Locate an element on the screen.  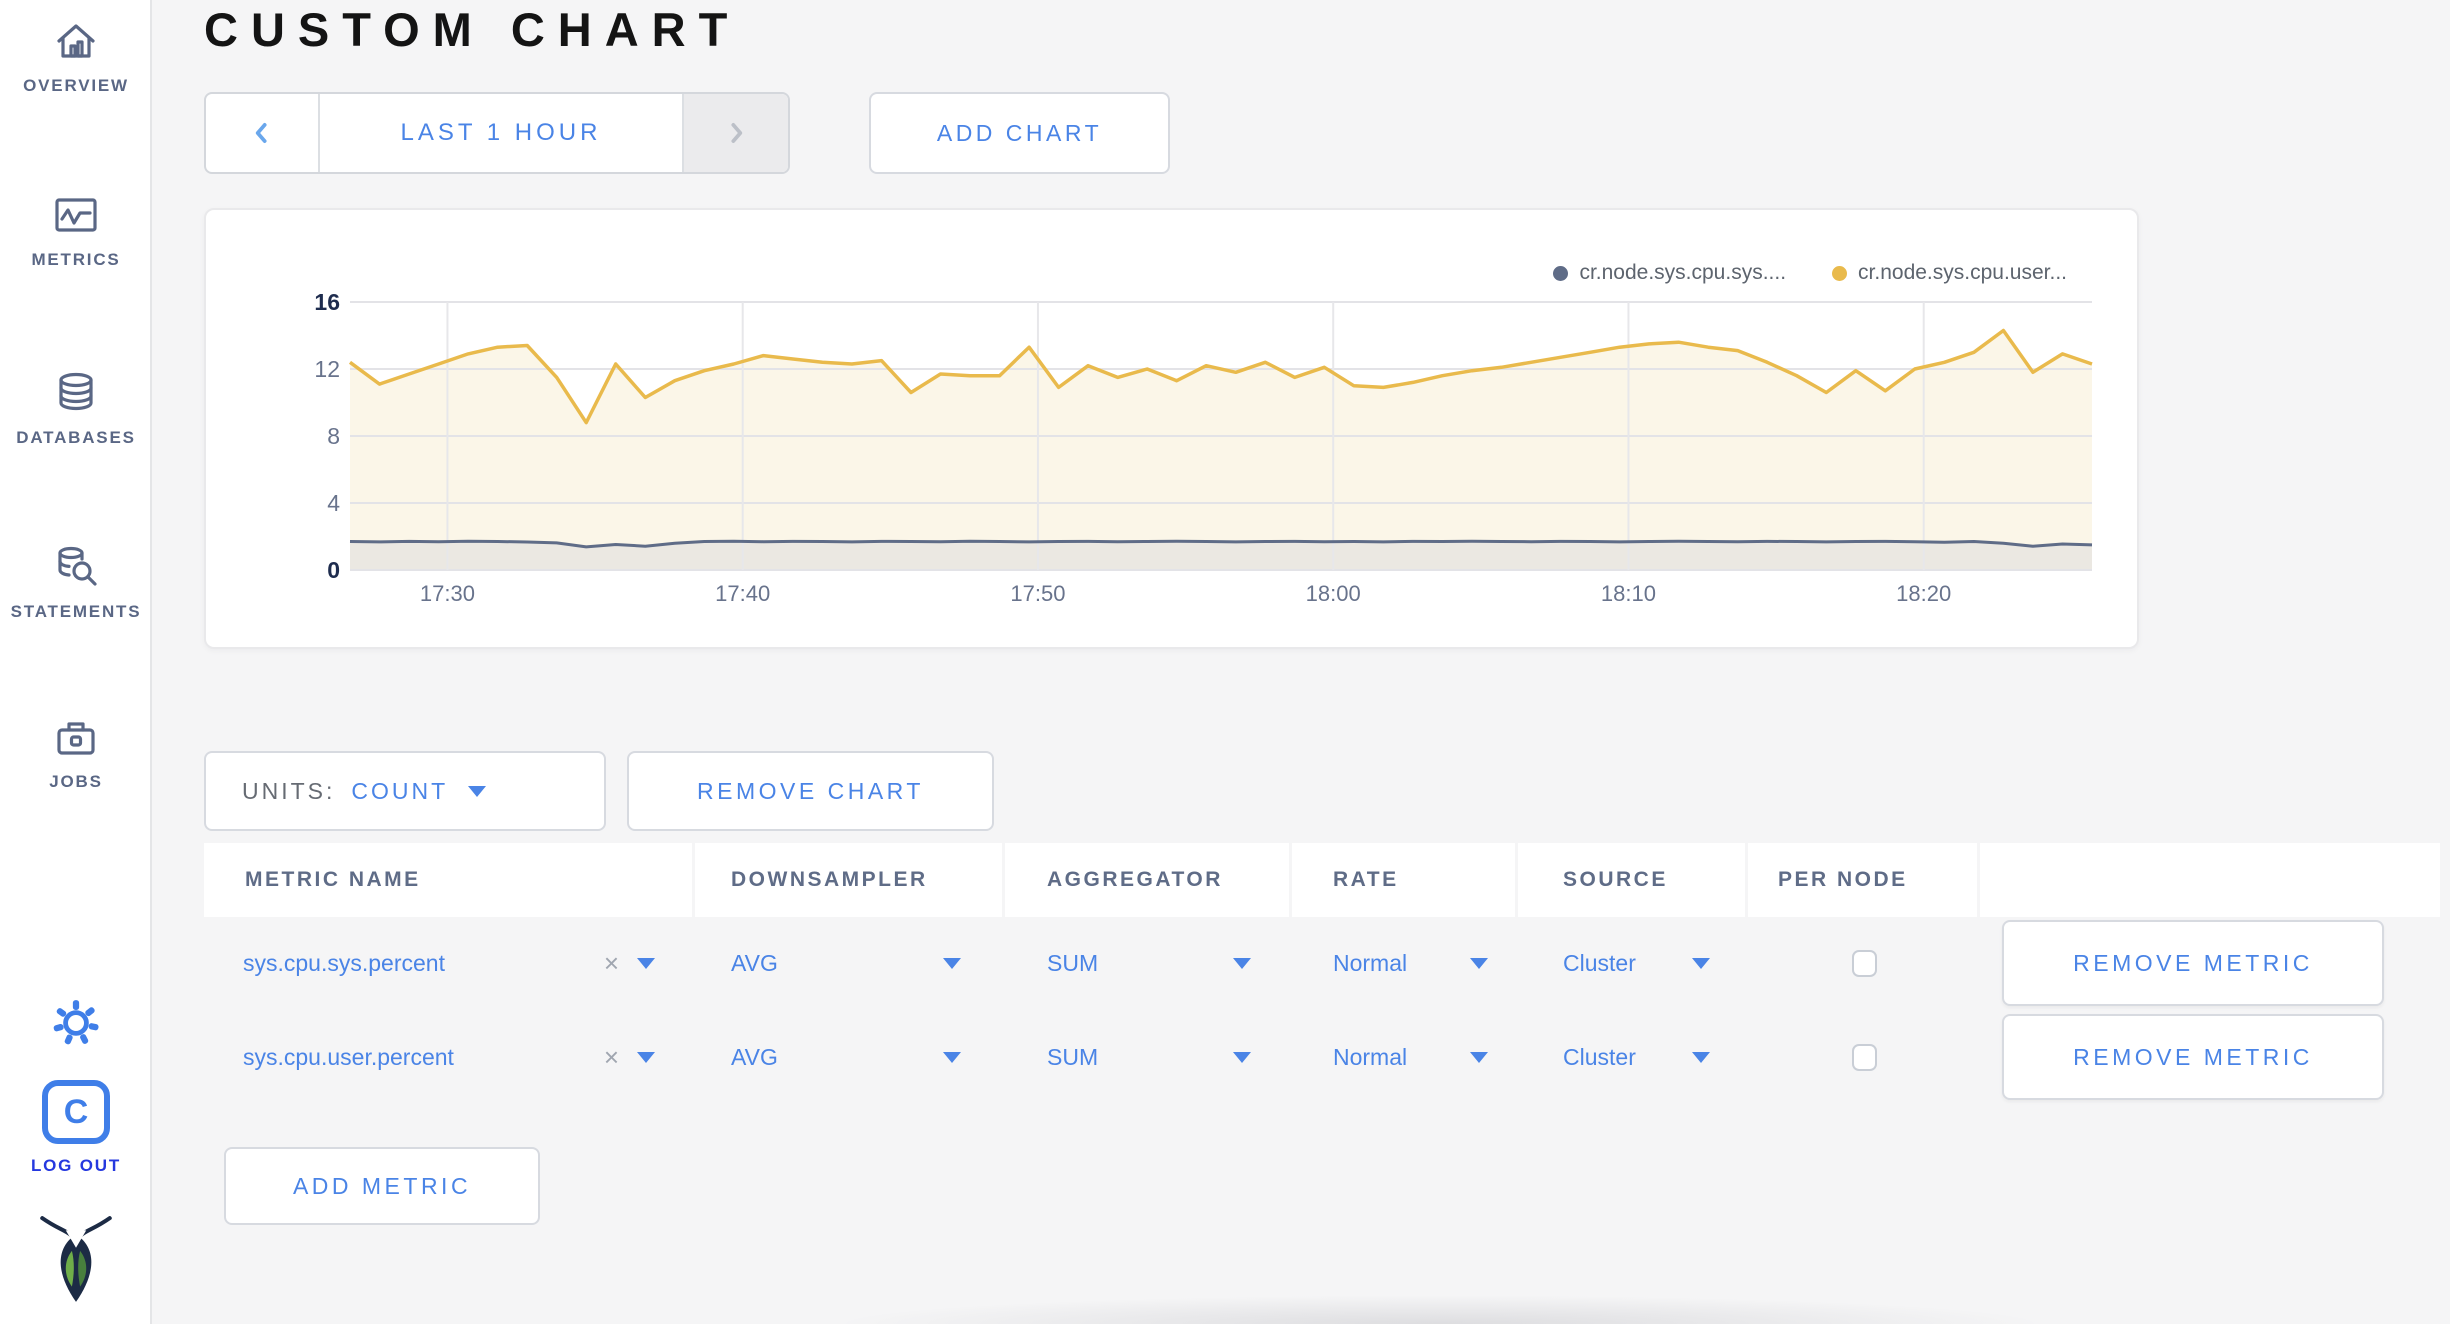
scroll-shadow is located at coordinates (1440, 1304).